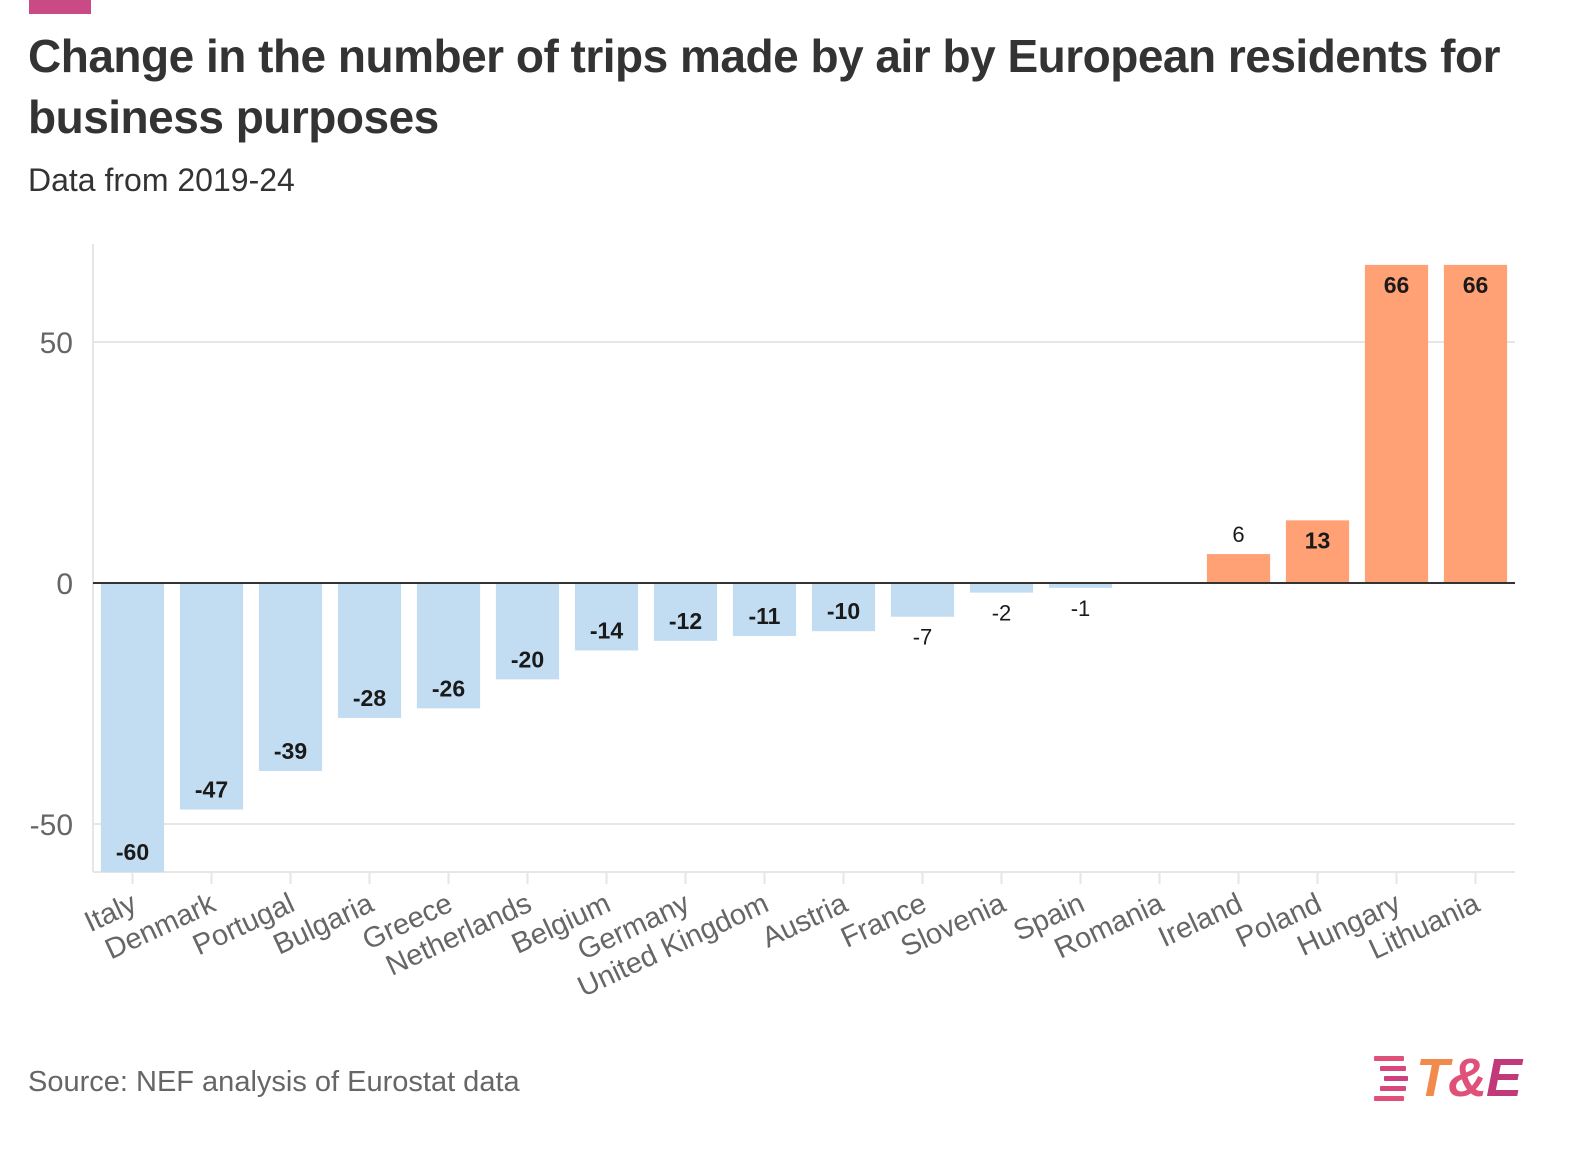 Image resolution: width=1588 pixels, height=1150 pixels. What do you see at coordinates (448, 688) in the screenshot?
I see `data-label: -26` at bounding box center [448, 688].